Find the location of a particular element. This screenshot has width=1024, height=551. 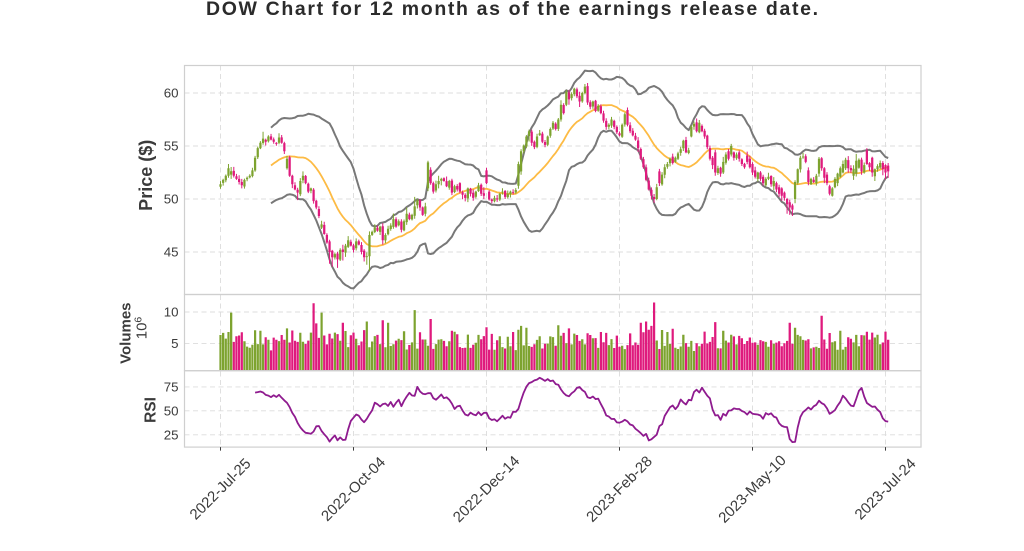

svg-text: Volumes is located at coordinates (126, 332).